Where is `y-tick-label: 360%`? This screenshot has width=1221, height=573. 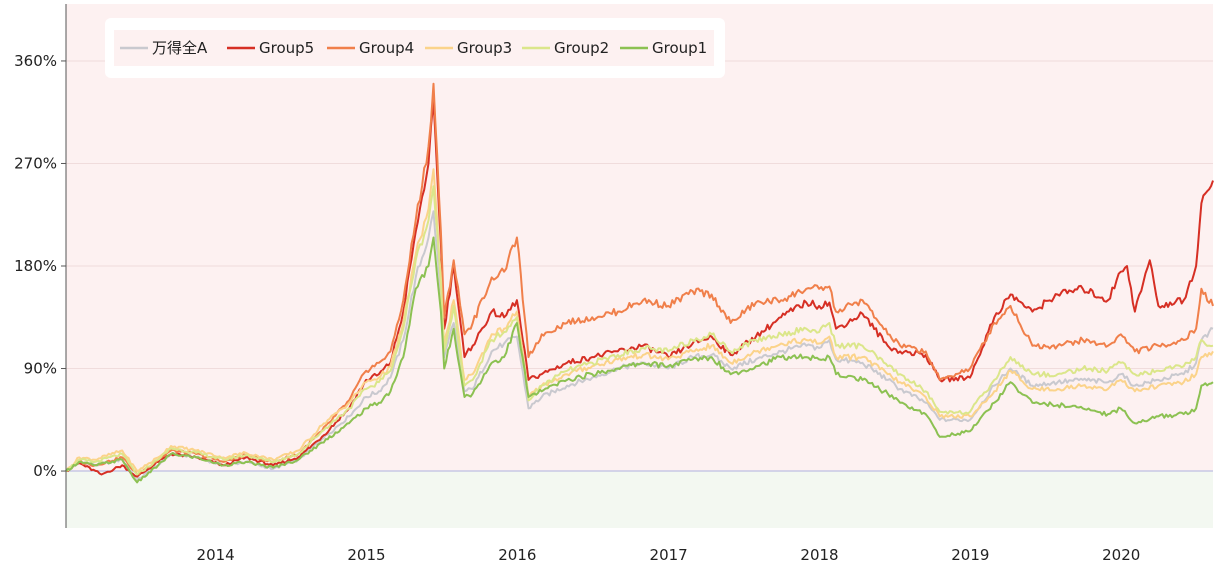 y-tick-label: 360% is located at coordinates (35, 61).